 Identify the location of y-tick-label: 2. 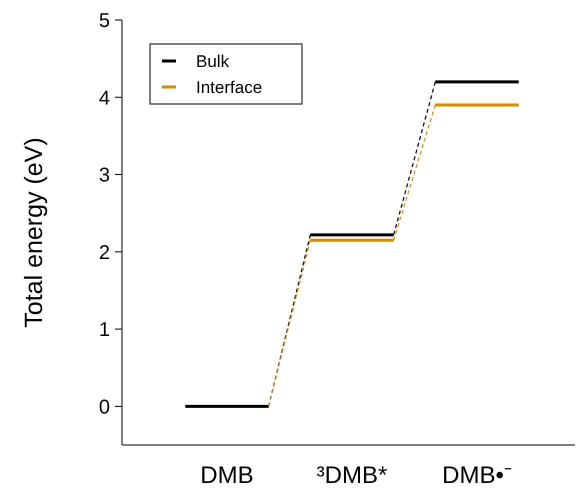
(104, 253).